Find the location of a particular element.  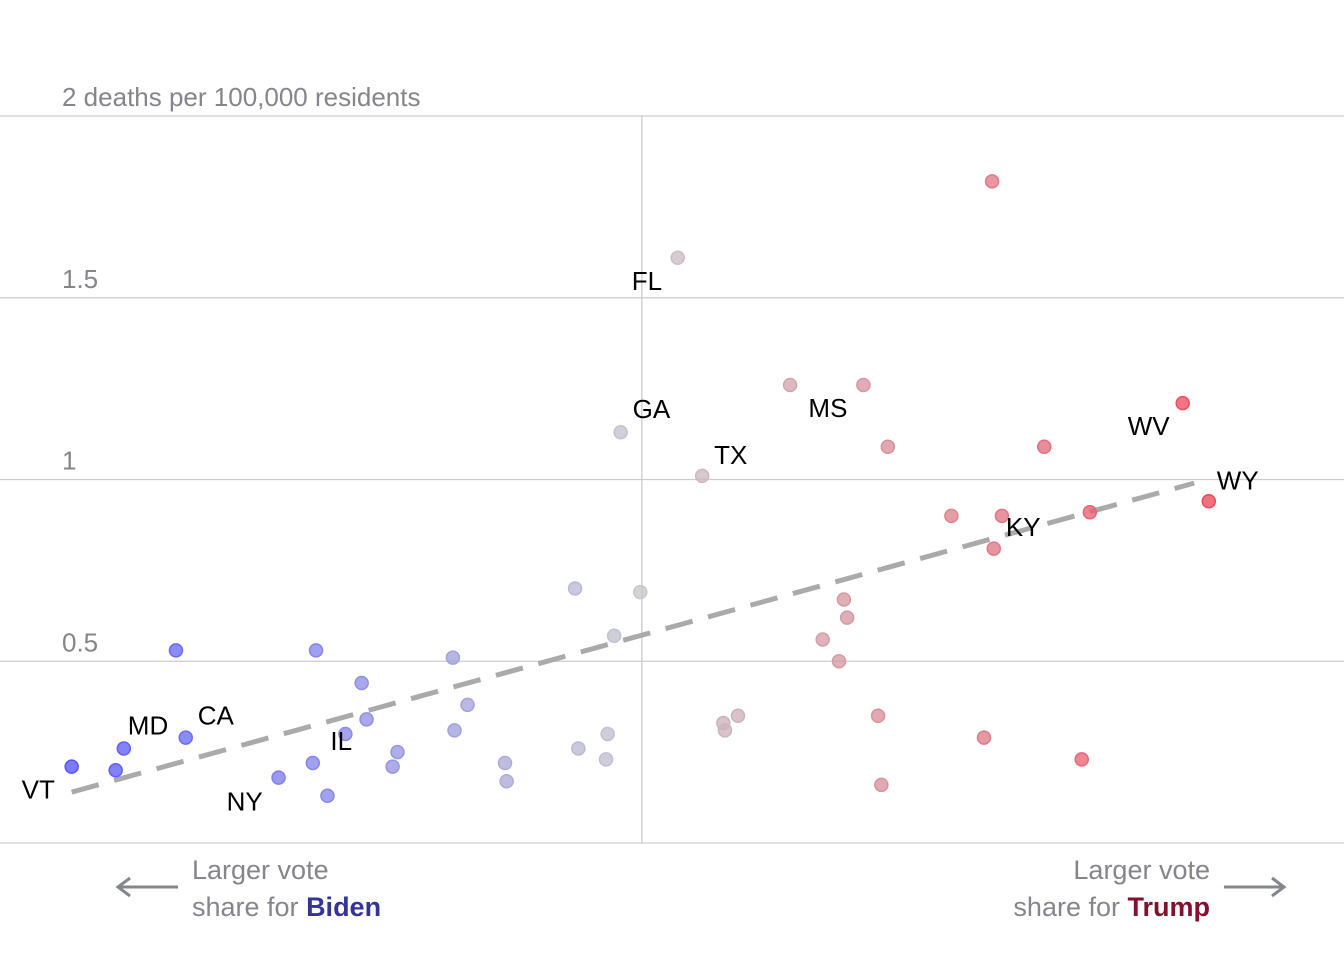

data-point-md is located at coordinates (124, 748).